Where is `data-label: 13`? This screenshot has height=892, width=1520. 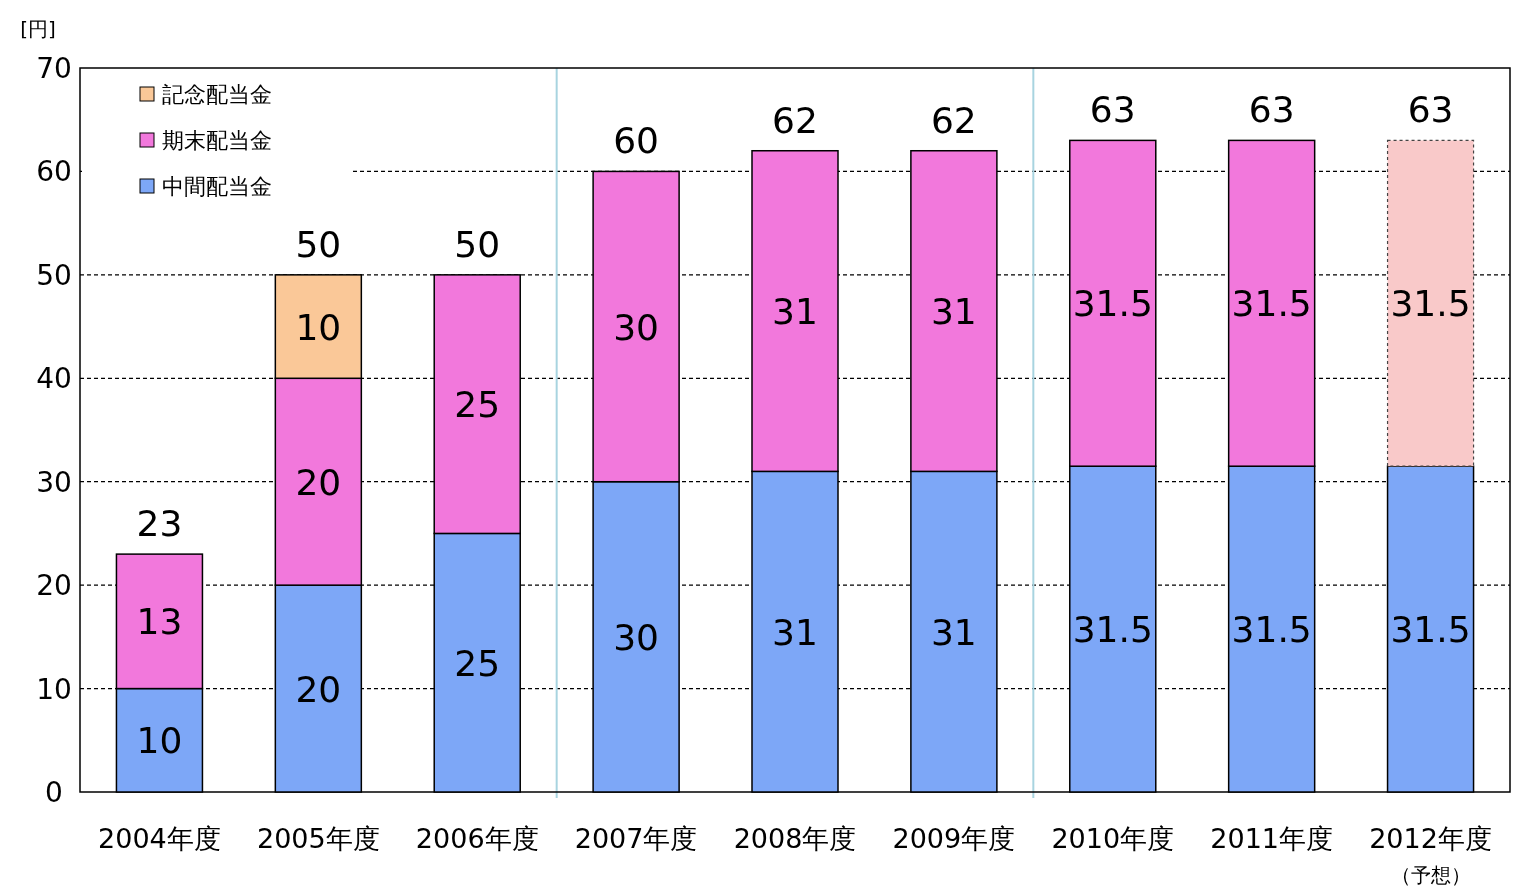 data-label: 13 is located at coordinates (159, 622).